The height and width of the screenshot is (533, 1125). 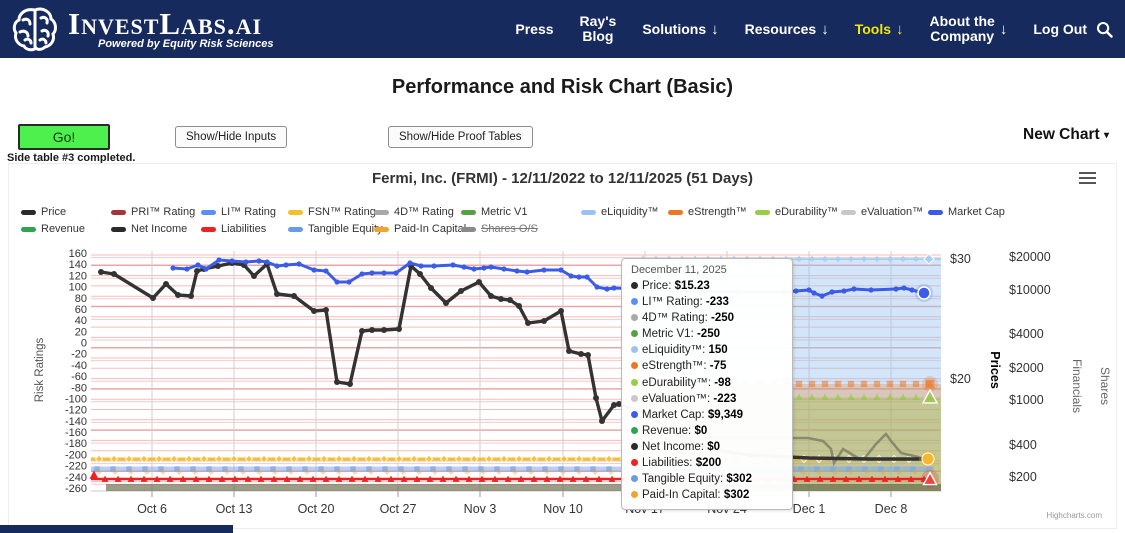 What do you see at coordinates (78, 265) in the screenshot?
I see `svg-text: 140` at bounding box center [78, 265].